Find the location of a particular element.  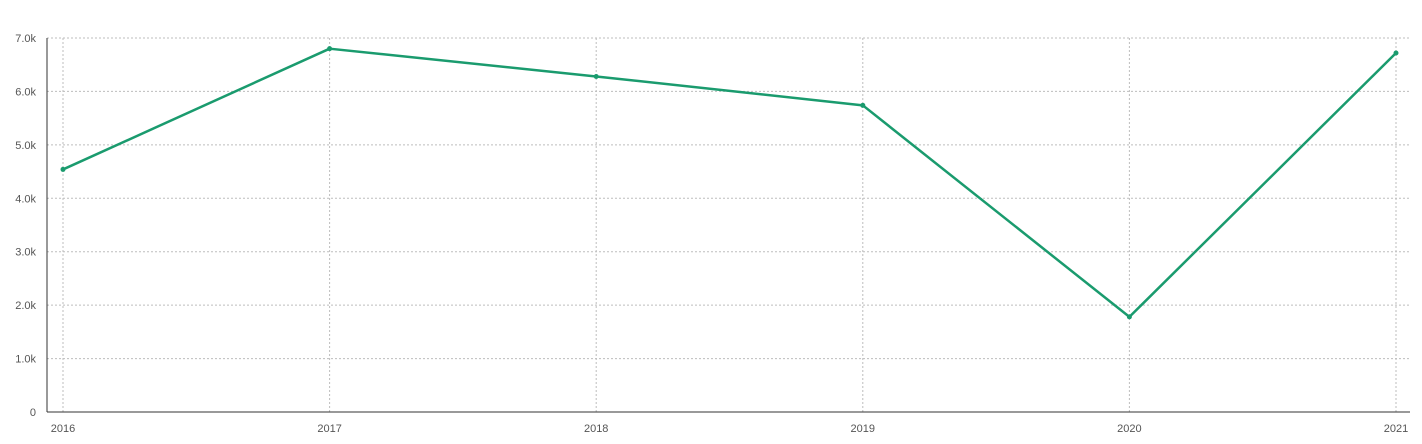

y-tick-label: 1.0k is located at coordinates (25, 360).